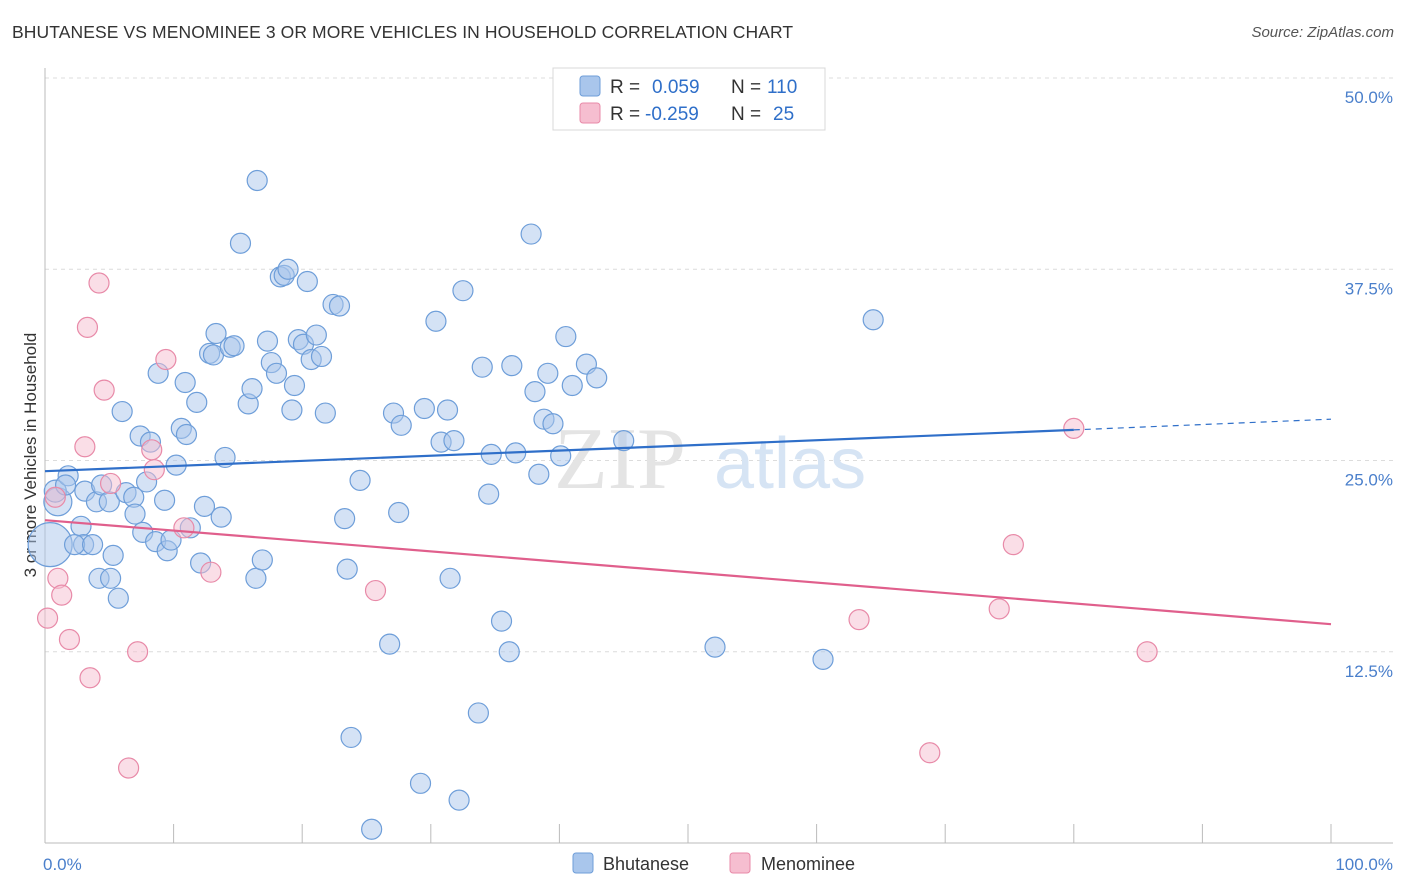 The width and height of the screenshot is (1406, 892). Describe the element at coordinates (746, 87) in the screenshot. I see `legend-n-label-bhutanese: N =` at that location.